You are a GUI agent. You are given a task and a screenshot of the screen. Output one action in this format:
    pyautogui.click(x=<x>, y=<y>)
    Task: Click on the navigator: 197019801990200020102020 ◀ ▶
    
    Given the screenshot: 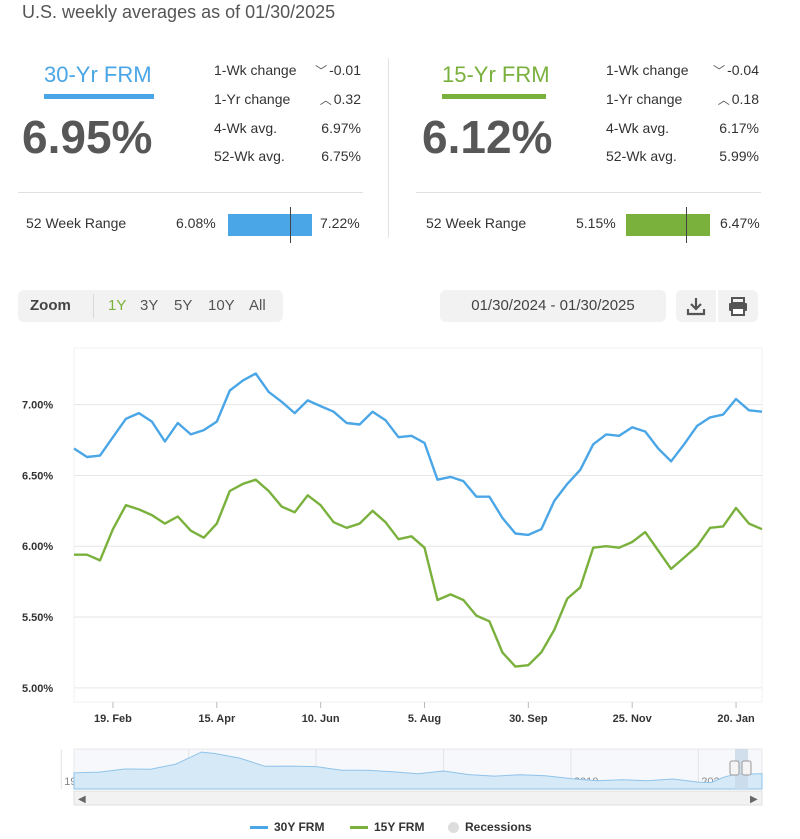 What is the action you would take?
    pyautogui.click(x=411, y=777)
    